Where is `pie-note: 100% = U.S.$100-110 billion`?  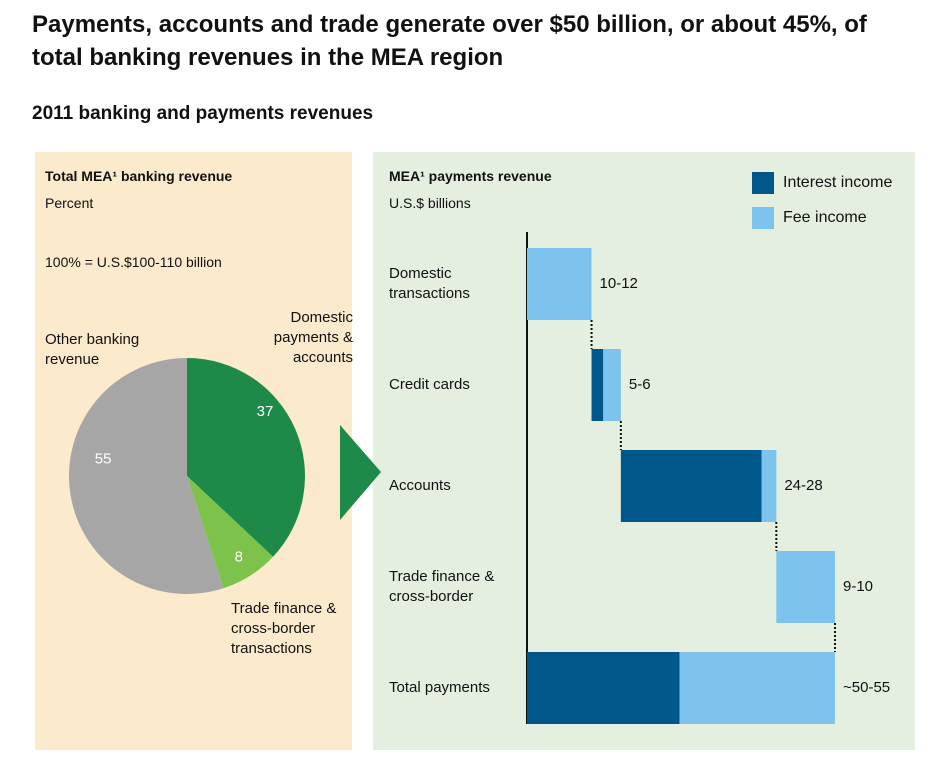 pie-note: 100% = U.S.$100-110 billion is located at coordinates (133, 262).